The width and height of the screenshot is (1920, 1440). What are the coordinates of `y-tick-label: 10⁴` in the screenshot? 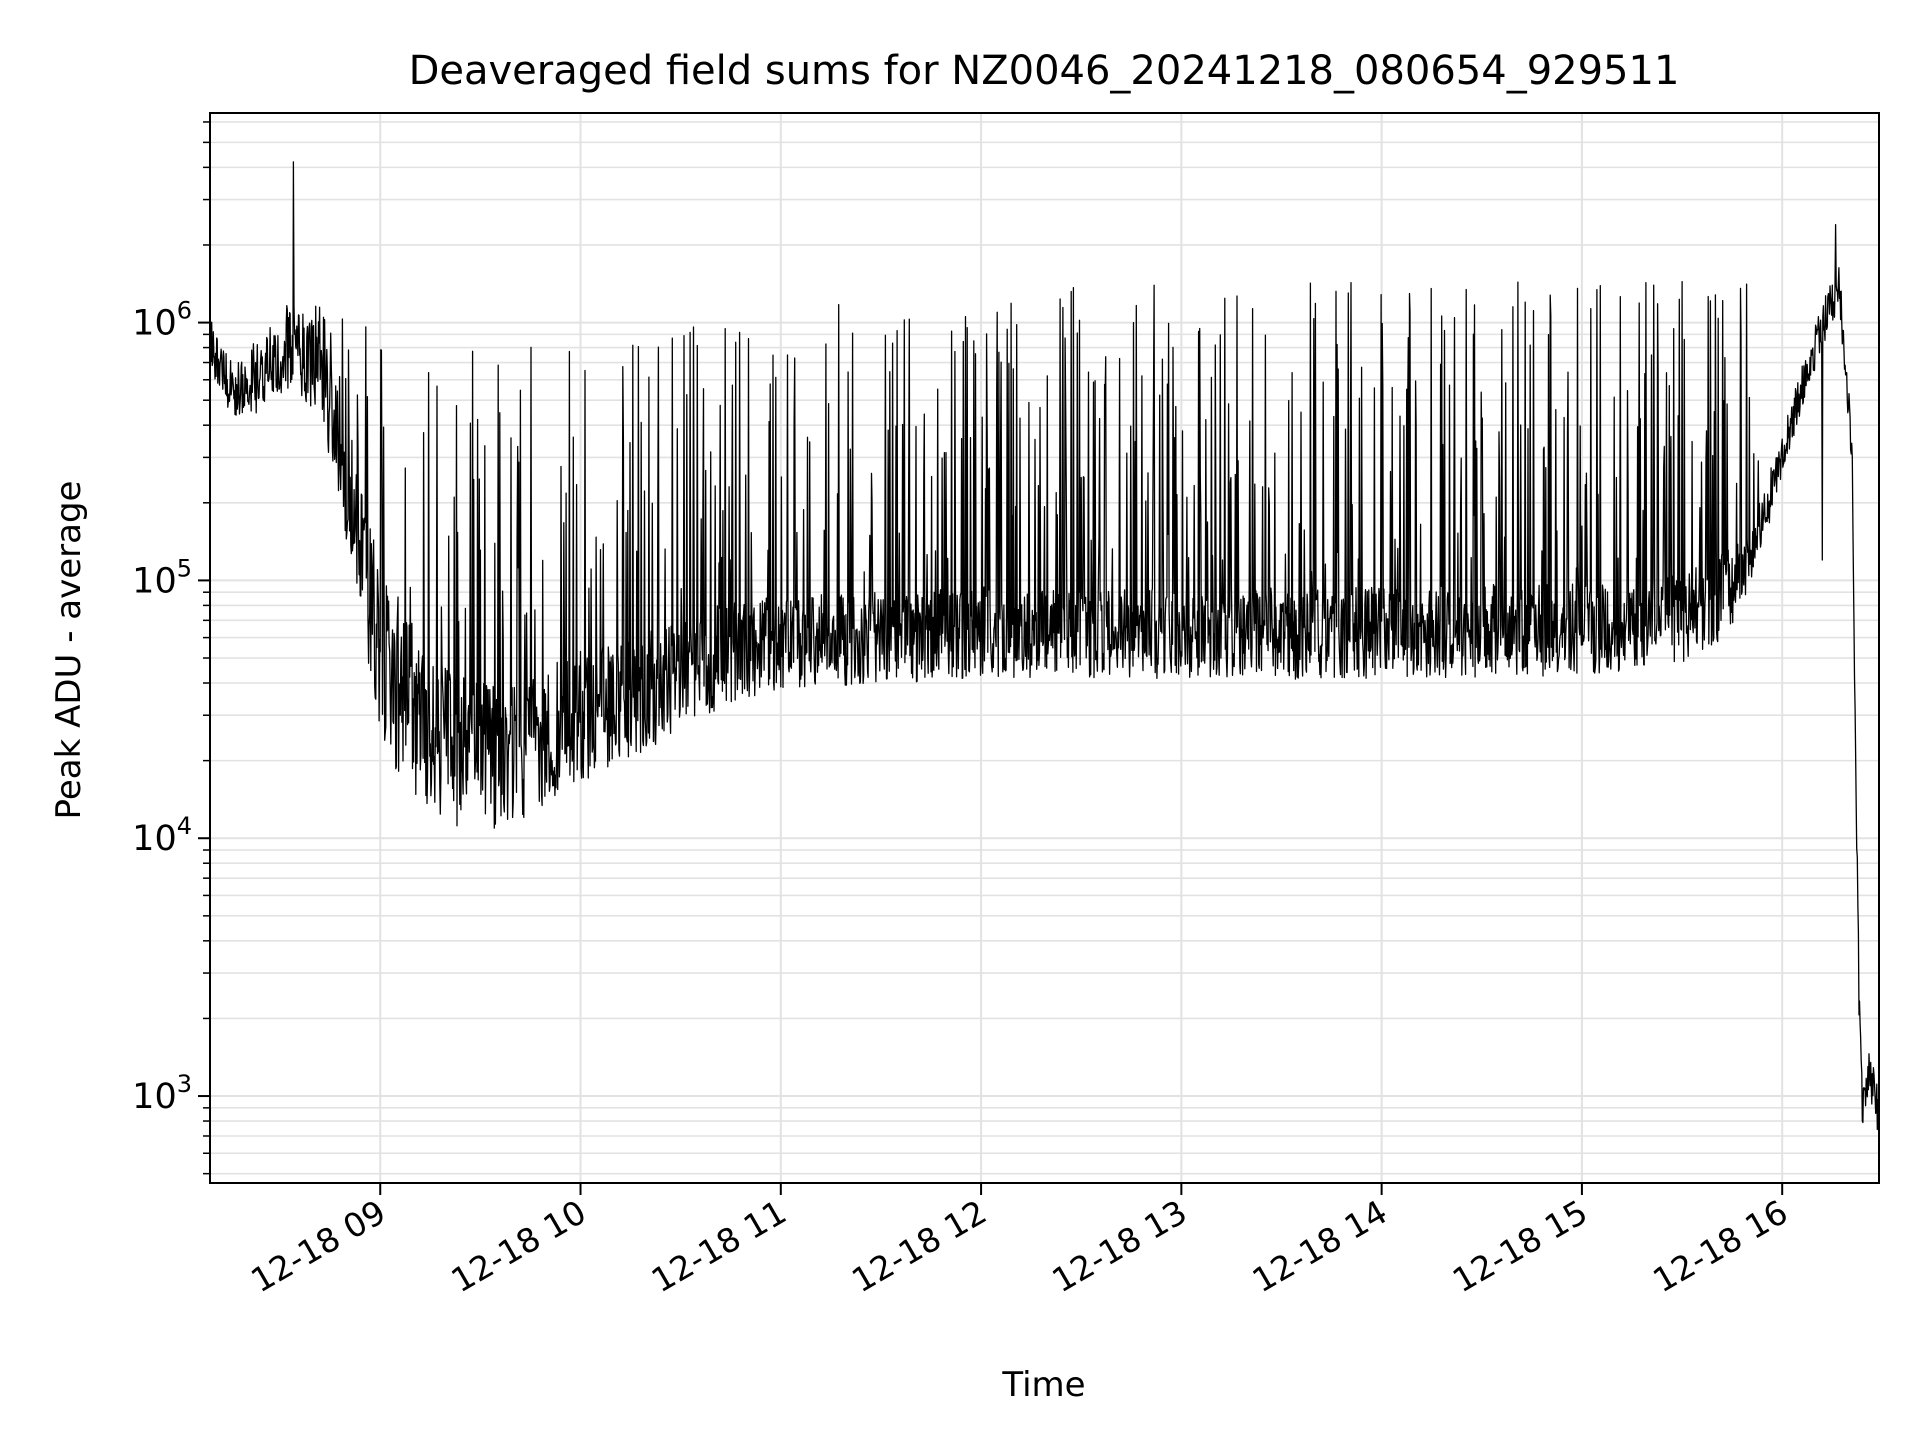 It's located at (162, 835).